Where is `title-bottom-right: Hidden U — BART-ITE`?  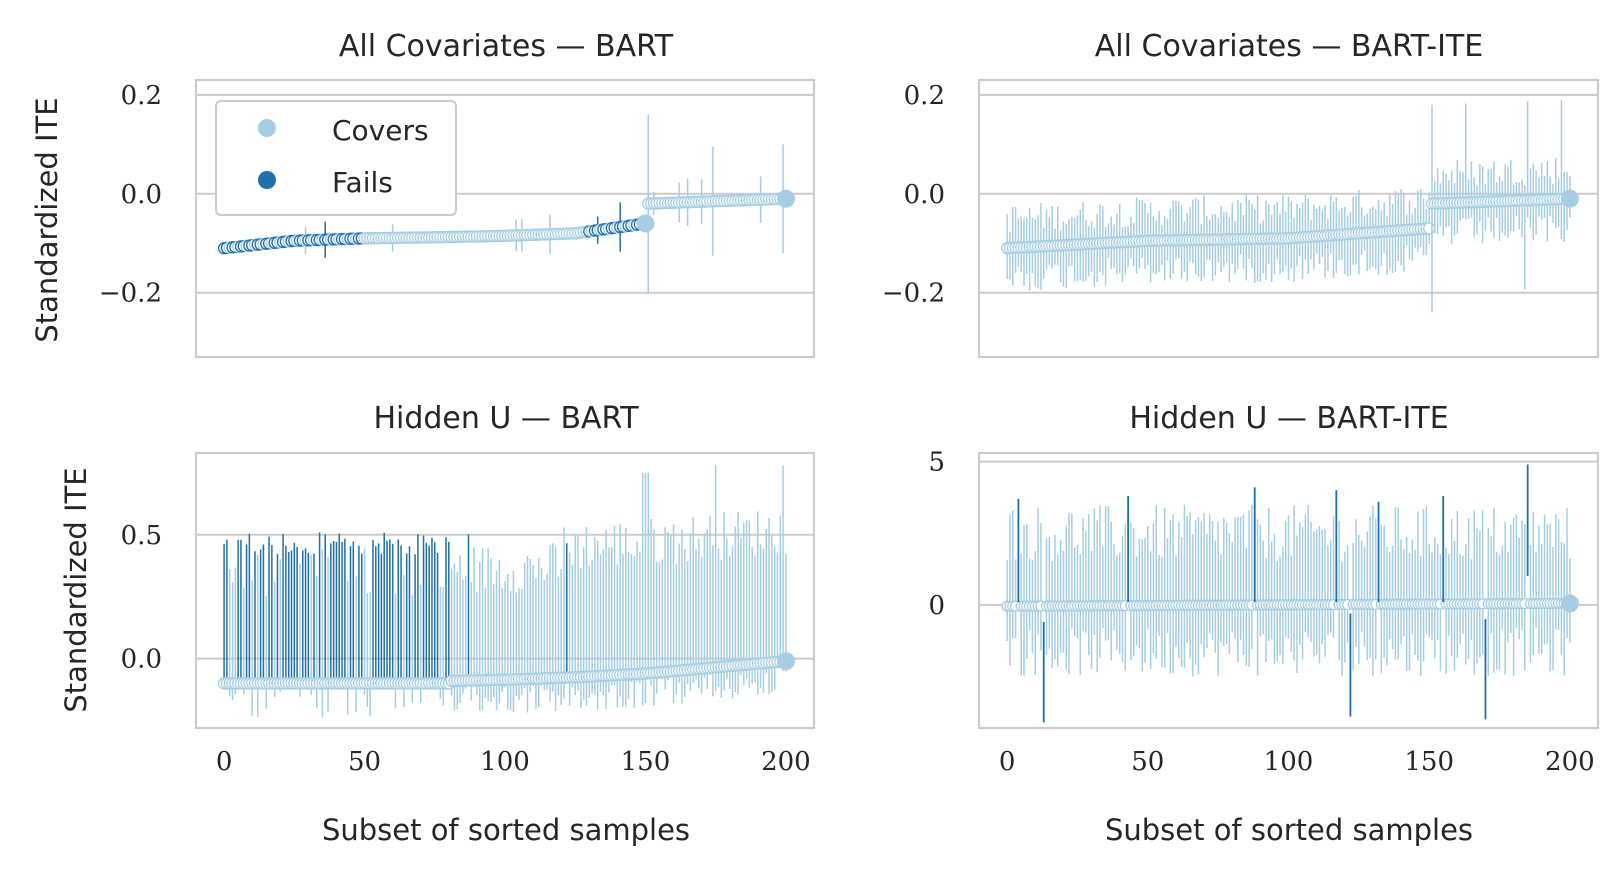 title-bottom-right: Hidden U — BART-ITE is located at coordinates (1288, 418).